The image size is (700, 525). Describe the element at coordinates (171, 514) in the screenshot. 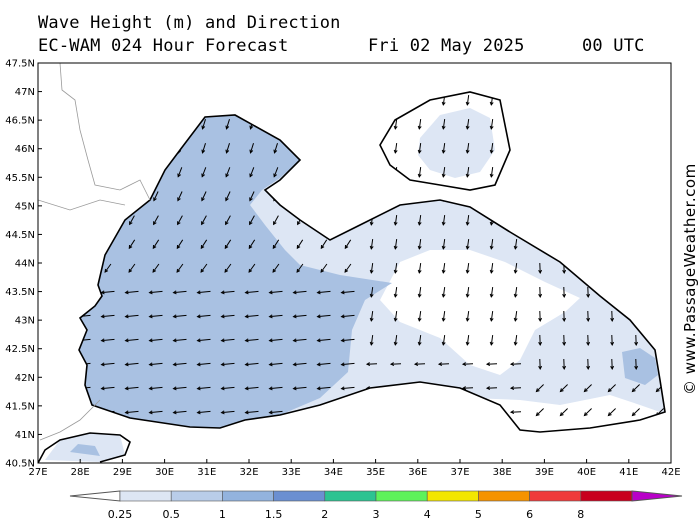

I see `colorbar-label: 0.5` at that location.